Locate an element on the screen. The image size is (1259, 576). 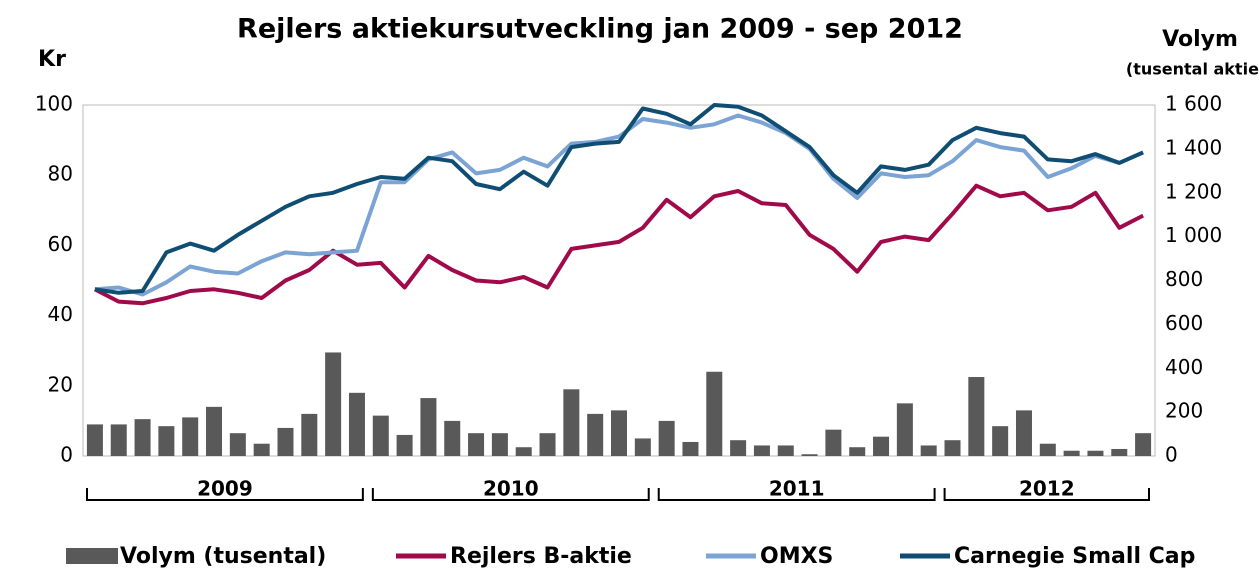
y2-axis-label: Volym is located at coordinates (1200, 39).